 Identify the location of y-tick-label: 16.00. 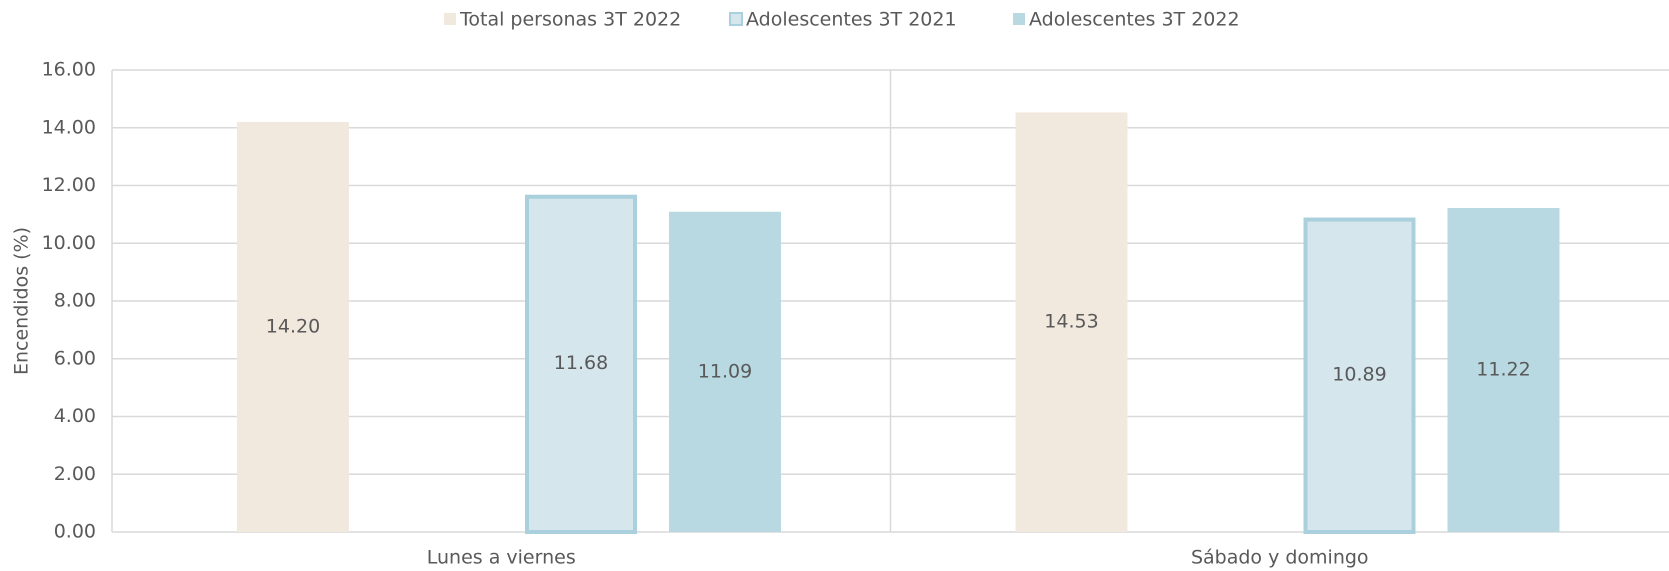
(69, 70).